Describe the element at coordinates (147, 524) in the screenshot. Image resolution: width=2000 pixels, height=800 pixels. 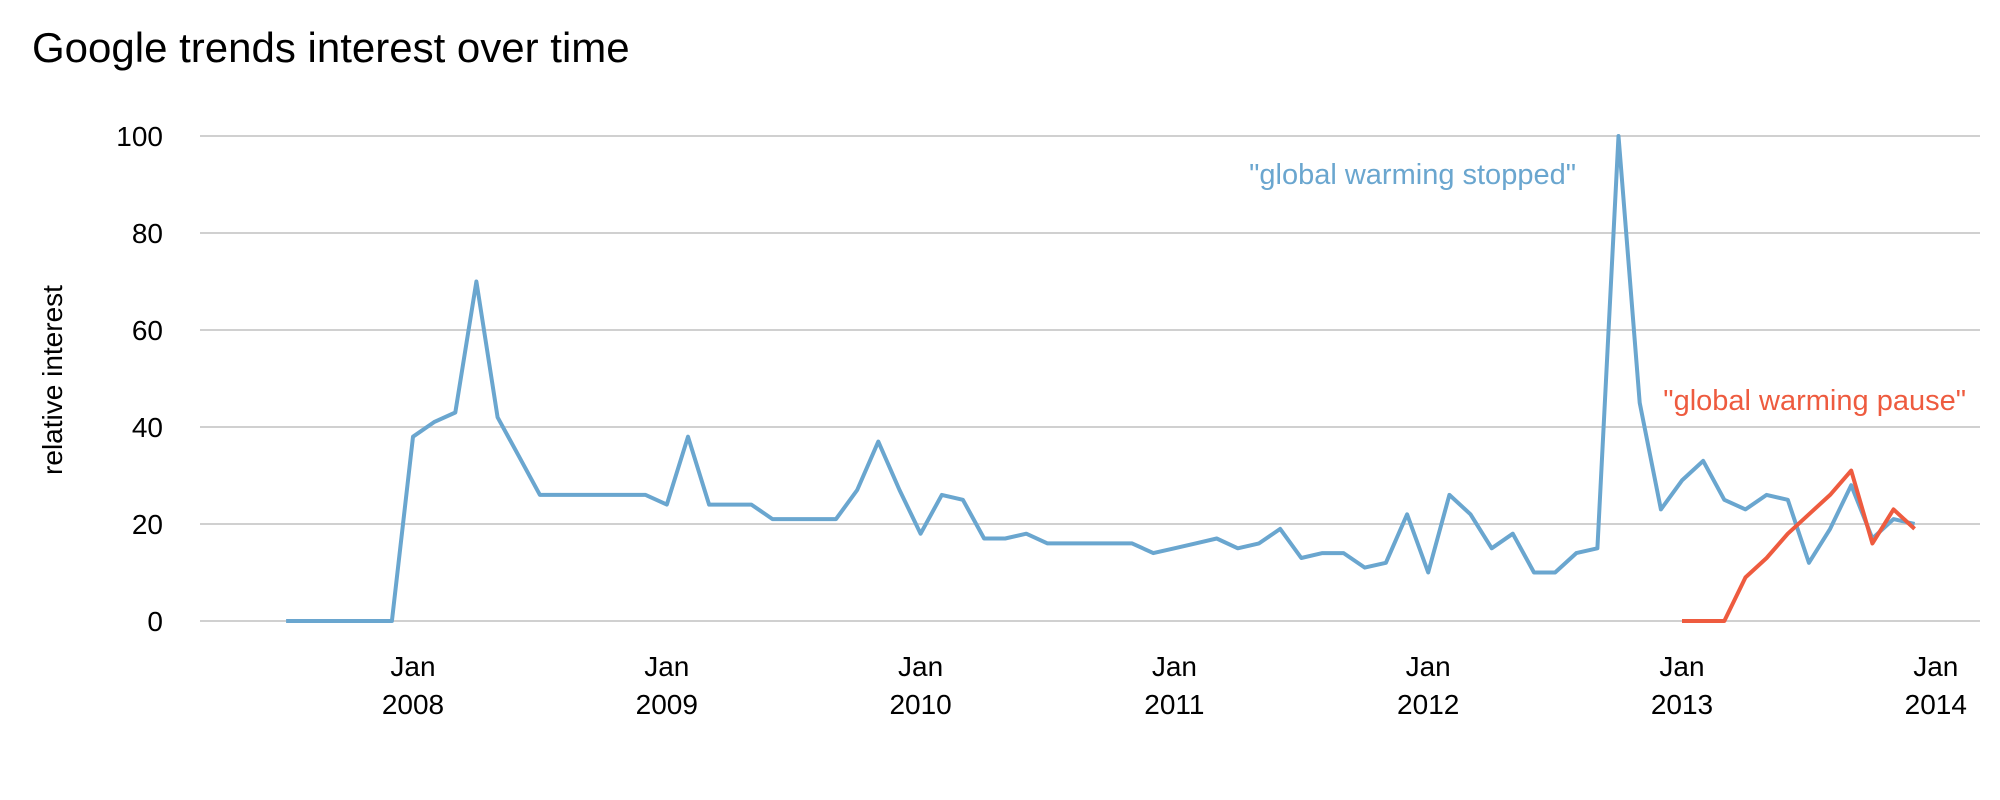
I see `y-tick-label: 20` at that location.